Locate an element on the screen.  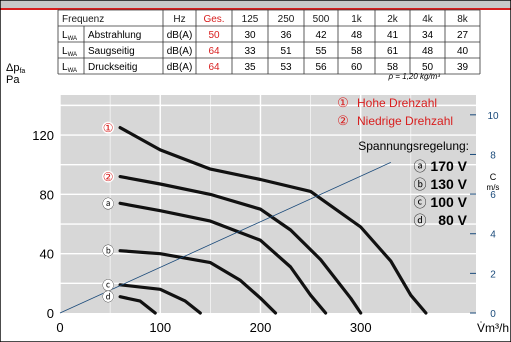
voltage-label: 130 V is located at coordinates (448, 184).